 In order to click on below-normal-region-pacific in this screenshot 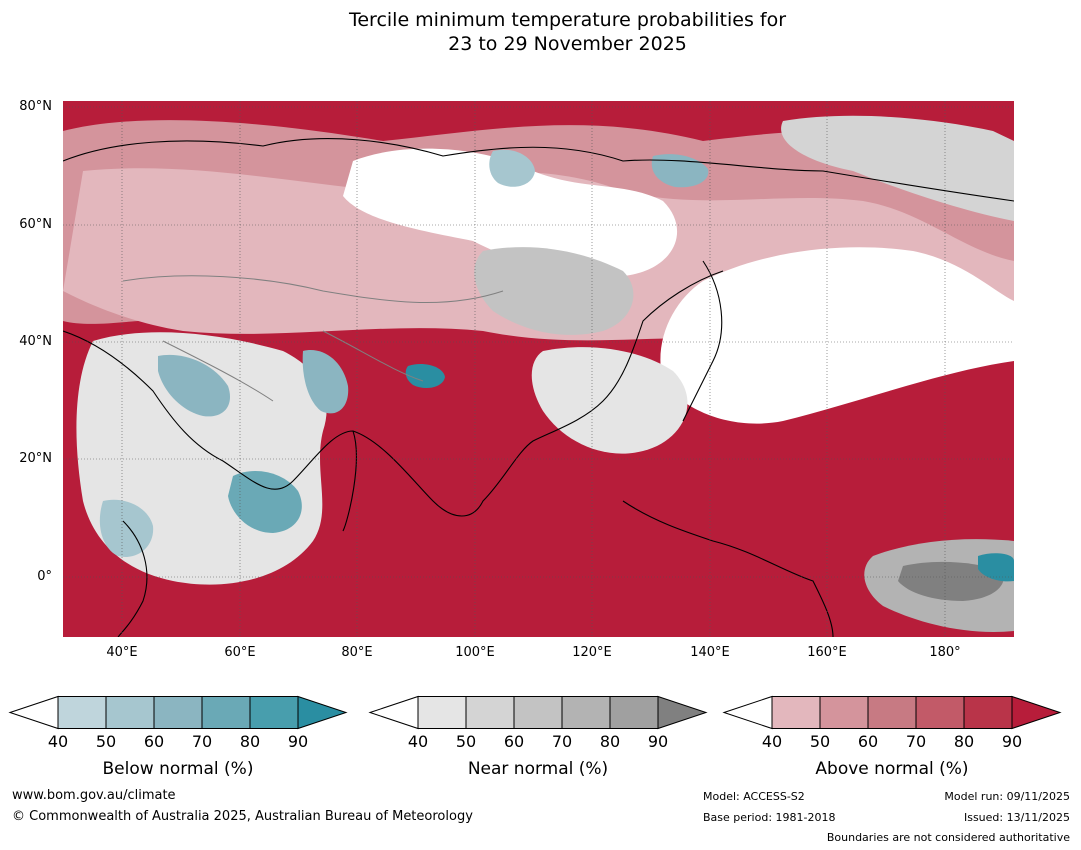, I will do `click(996, 567)`.